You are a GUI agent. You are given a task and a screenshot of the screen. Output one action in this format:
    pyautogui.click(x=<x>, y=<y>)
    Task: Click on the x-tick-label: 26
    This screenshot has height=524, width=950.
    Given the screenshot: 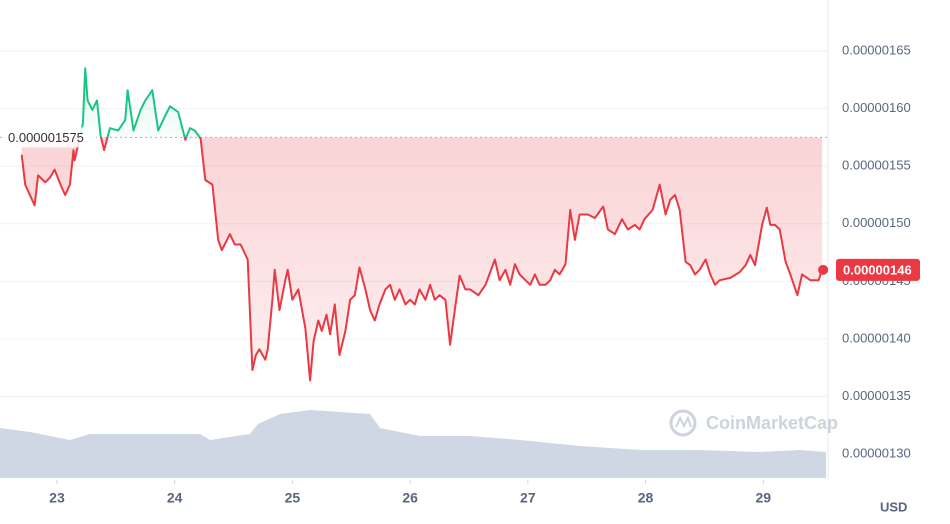 What is the action you would take?
    pyautogui.click(x=410, y=498)
    